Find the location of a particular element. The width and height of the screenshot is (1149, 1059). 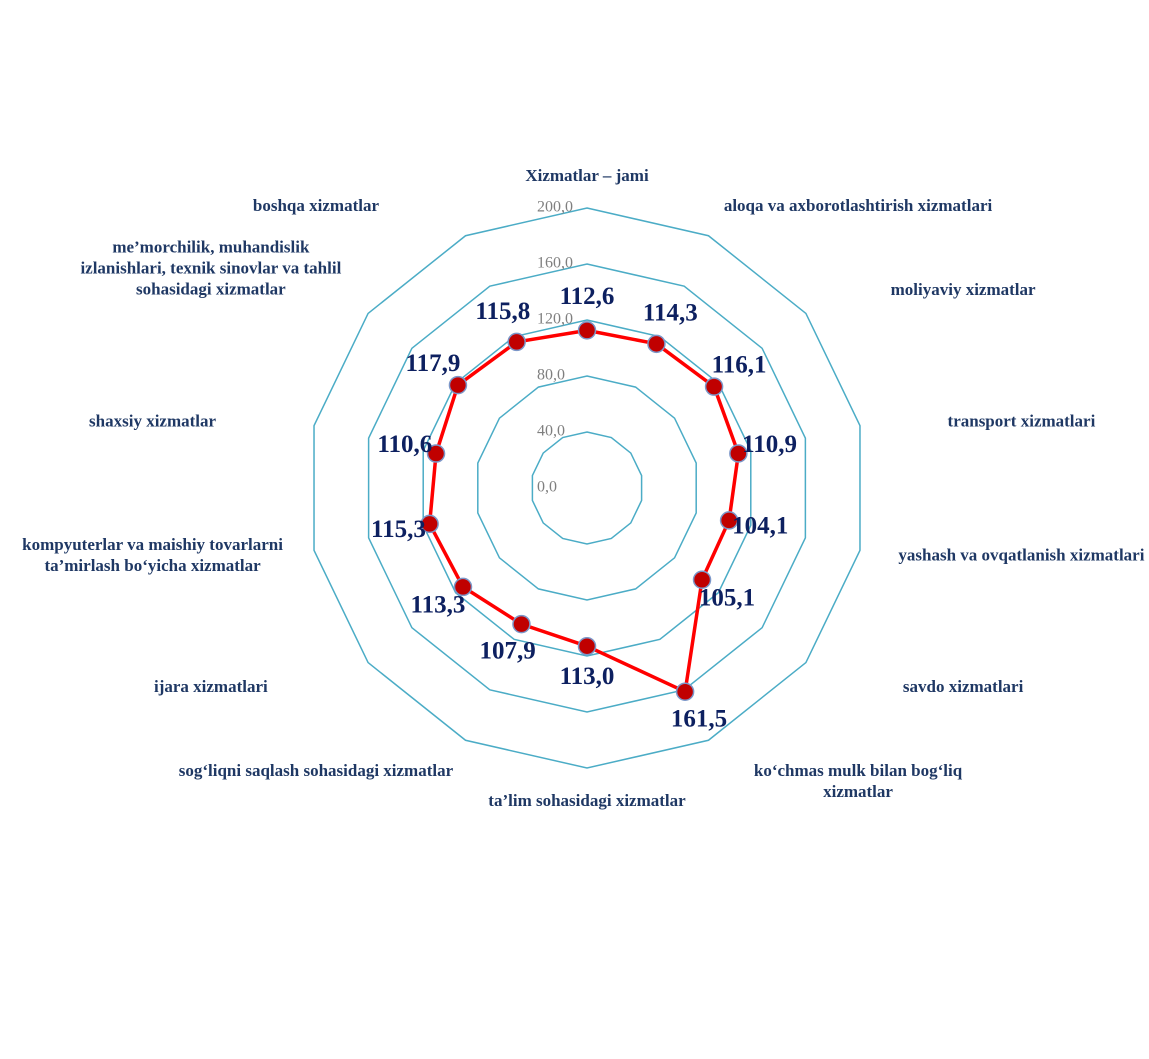

category-label: moliyaviy xizmatlar is located at coordinates (963, 289).